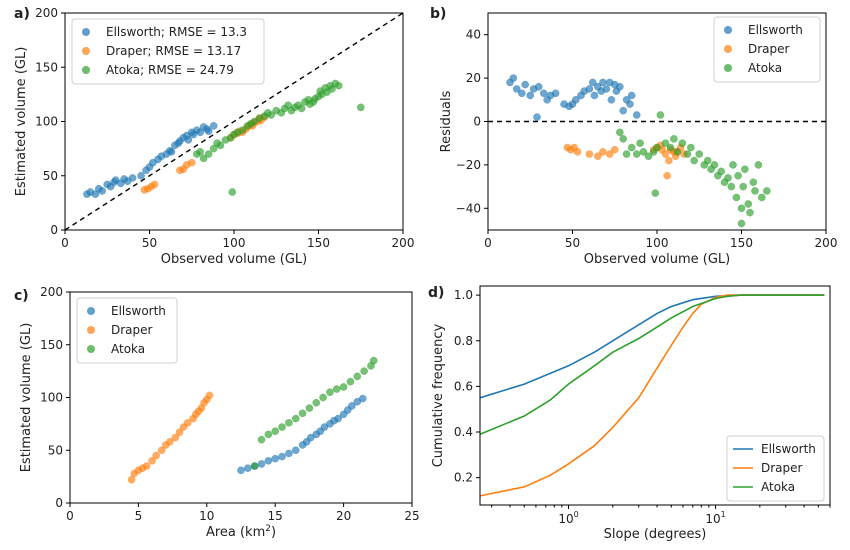 The image size is (850, 550). I want to click on legend-label: Ellsworth, so click(775, 30).